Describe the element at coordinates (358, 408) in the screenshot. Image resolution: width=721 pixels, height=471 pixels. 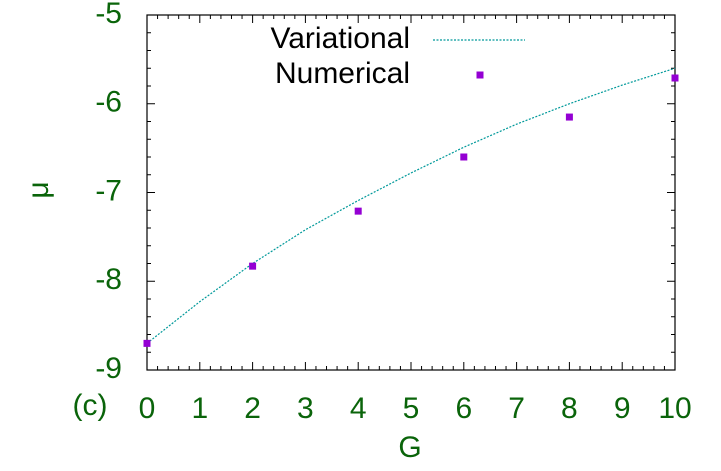
I see `x-tick-label: 4` at that location.